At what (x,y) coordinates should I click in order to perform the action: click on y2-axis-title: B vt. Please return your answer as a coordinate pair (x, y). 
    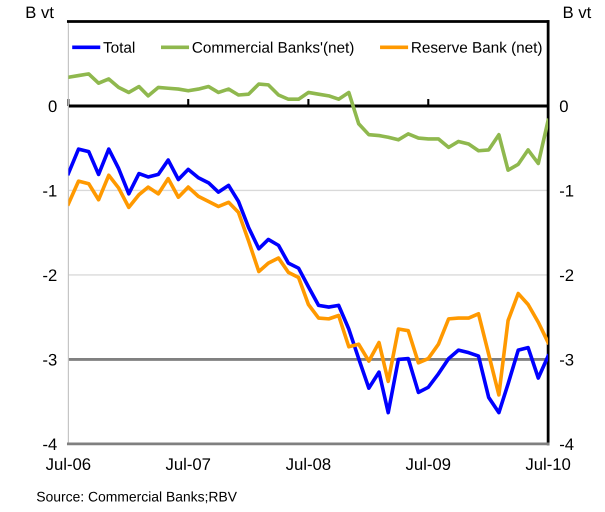
    Looking at the image, I should click on (578, 12).